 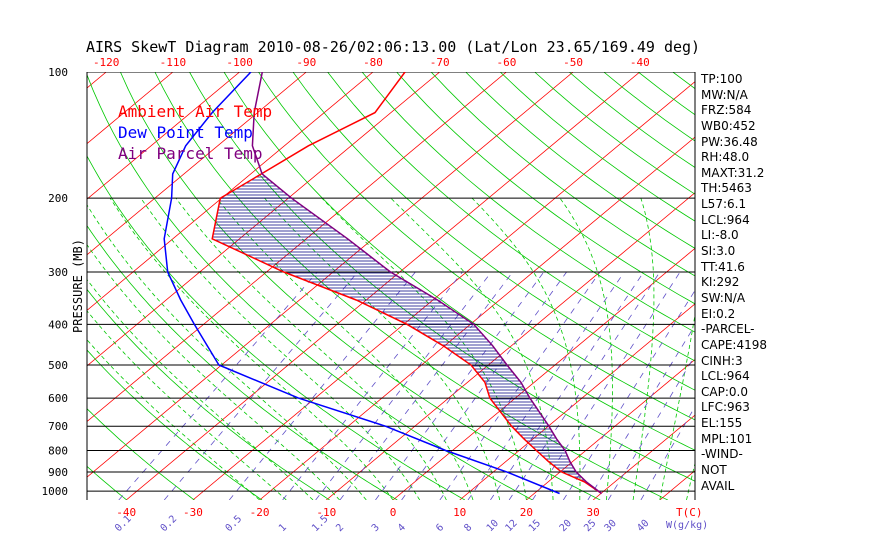 What do you see at coordinates (723, 297) in the screenshot?
I see `stat-sw: SW:N/A` at bounding box center [723, 297].